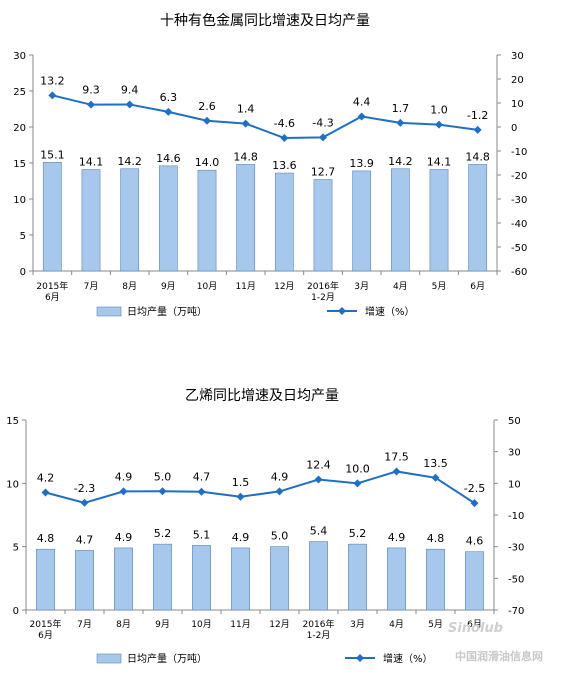 The image size is (575, 681). What do you see at coordinates (396, 456) in the screenshot?
I see `line-data-label: 17.5` at bounding box center [396, 456].